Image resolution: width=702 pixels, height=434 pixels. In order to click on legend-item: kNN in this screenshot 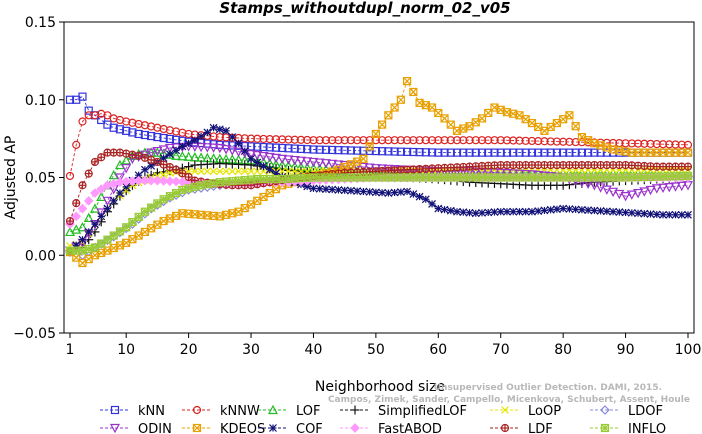, I will do `click(132, 411)`.